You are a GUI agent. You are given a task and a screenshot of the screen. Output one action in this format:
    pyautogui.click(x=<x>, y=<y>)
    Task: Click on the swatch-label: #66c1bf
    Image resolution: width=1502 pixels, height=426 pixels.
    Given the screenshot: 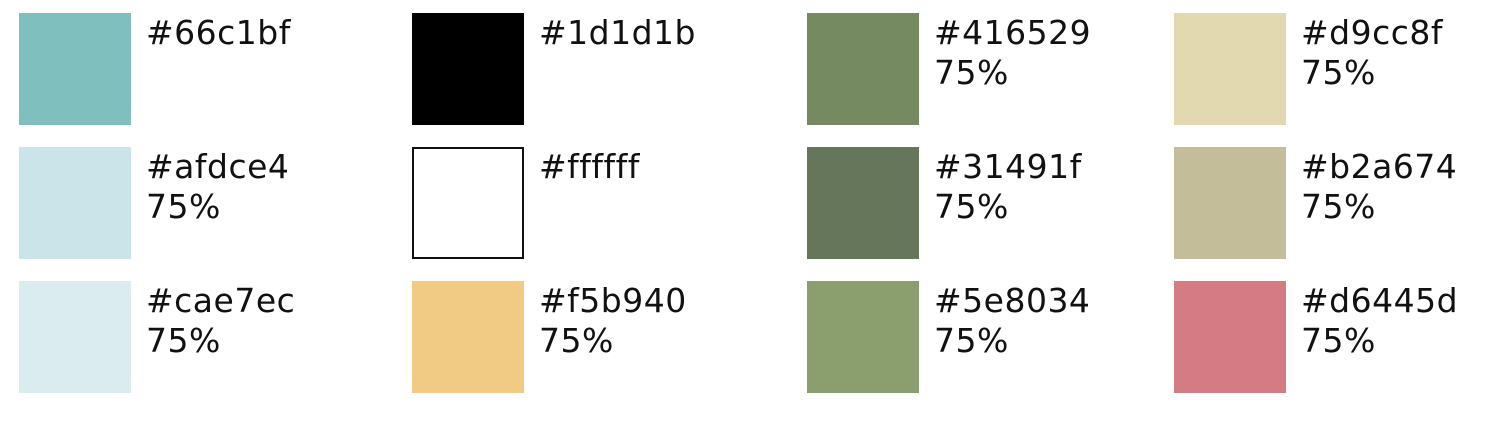 What is the action you would take?
    pyautogui.click(x=218, y=33)
    